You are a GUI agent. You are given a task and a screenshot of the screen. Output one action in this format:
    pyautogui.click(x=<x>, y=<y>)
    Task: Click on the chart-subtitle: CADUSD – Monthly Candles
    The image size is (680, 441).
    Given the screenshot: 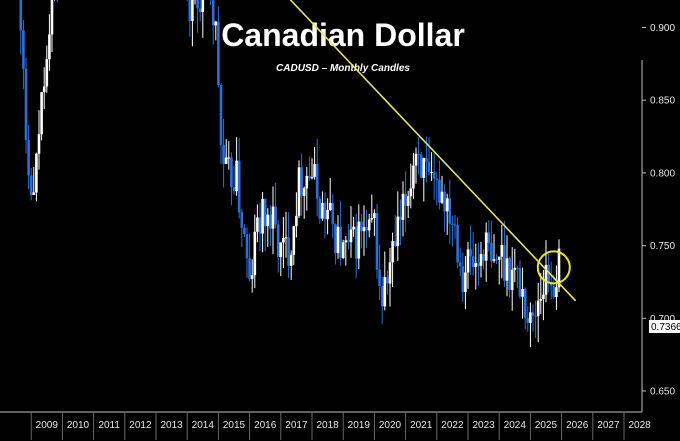 What is the action you would take?
    pyautogui.click(x=343, y=68)
    